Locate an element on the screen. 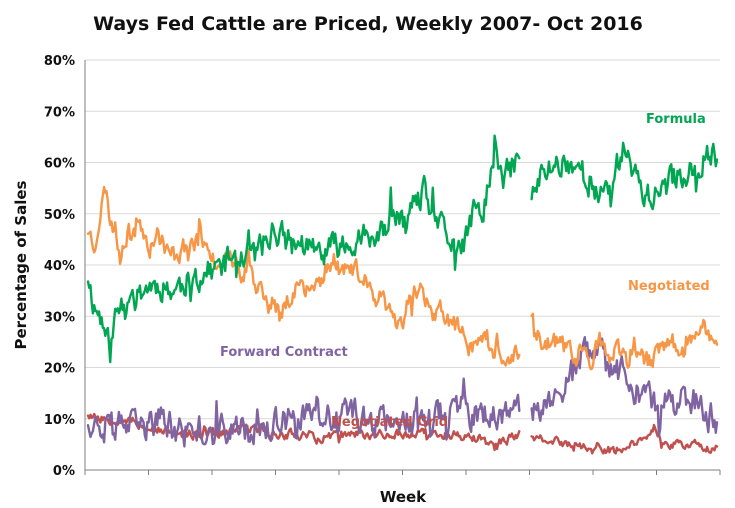  y-tick-label: 60% is located at coordinates (59, 164).